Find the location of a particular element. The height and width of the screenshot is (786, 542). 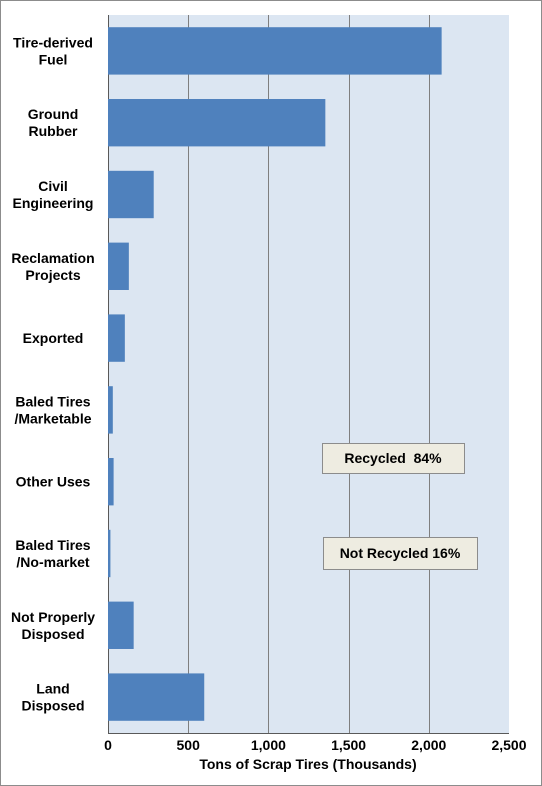

category-label: Not Properly Disposed is located at coordinates (53, 625).